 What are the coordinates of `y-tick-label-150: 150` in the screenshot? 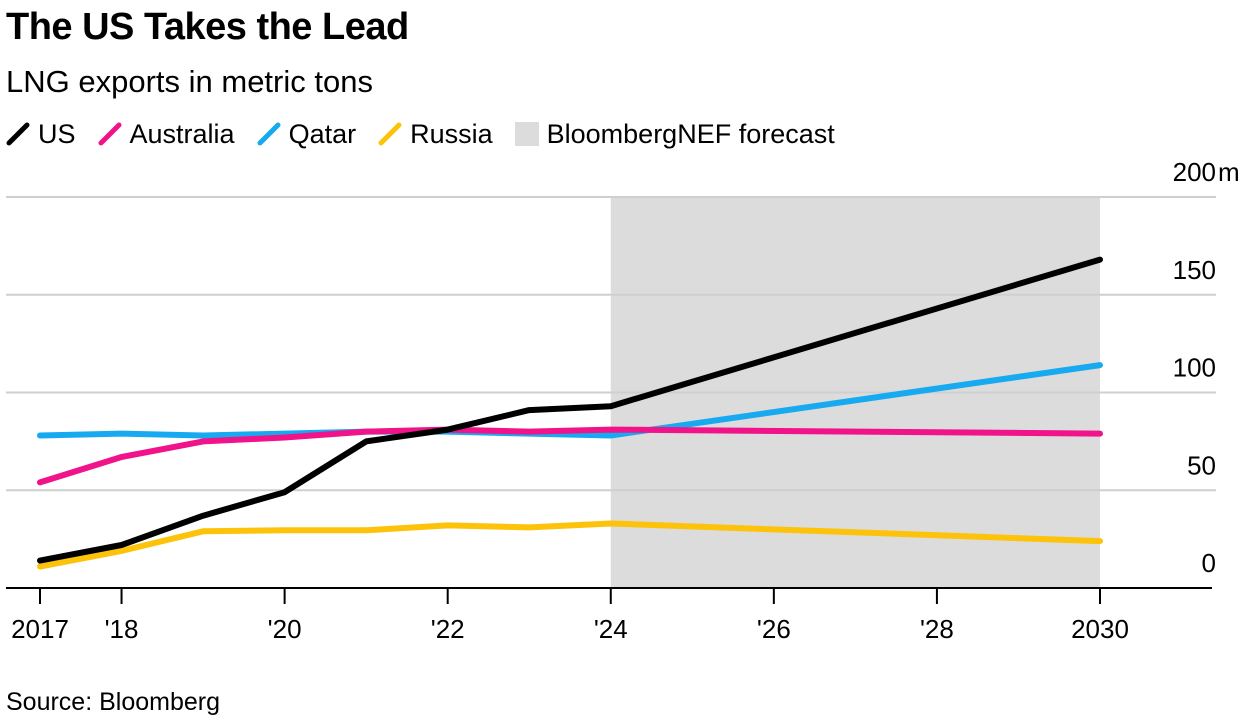 It's located at (1194, 270).